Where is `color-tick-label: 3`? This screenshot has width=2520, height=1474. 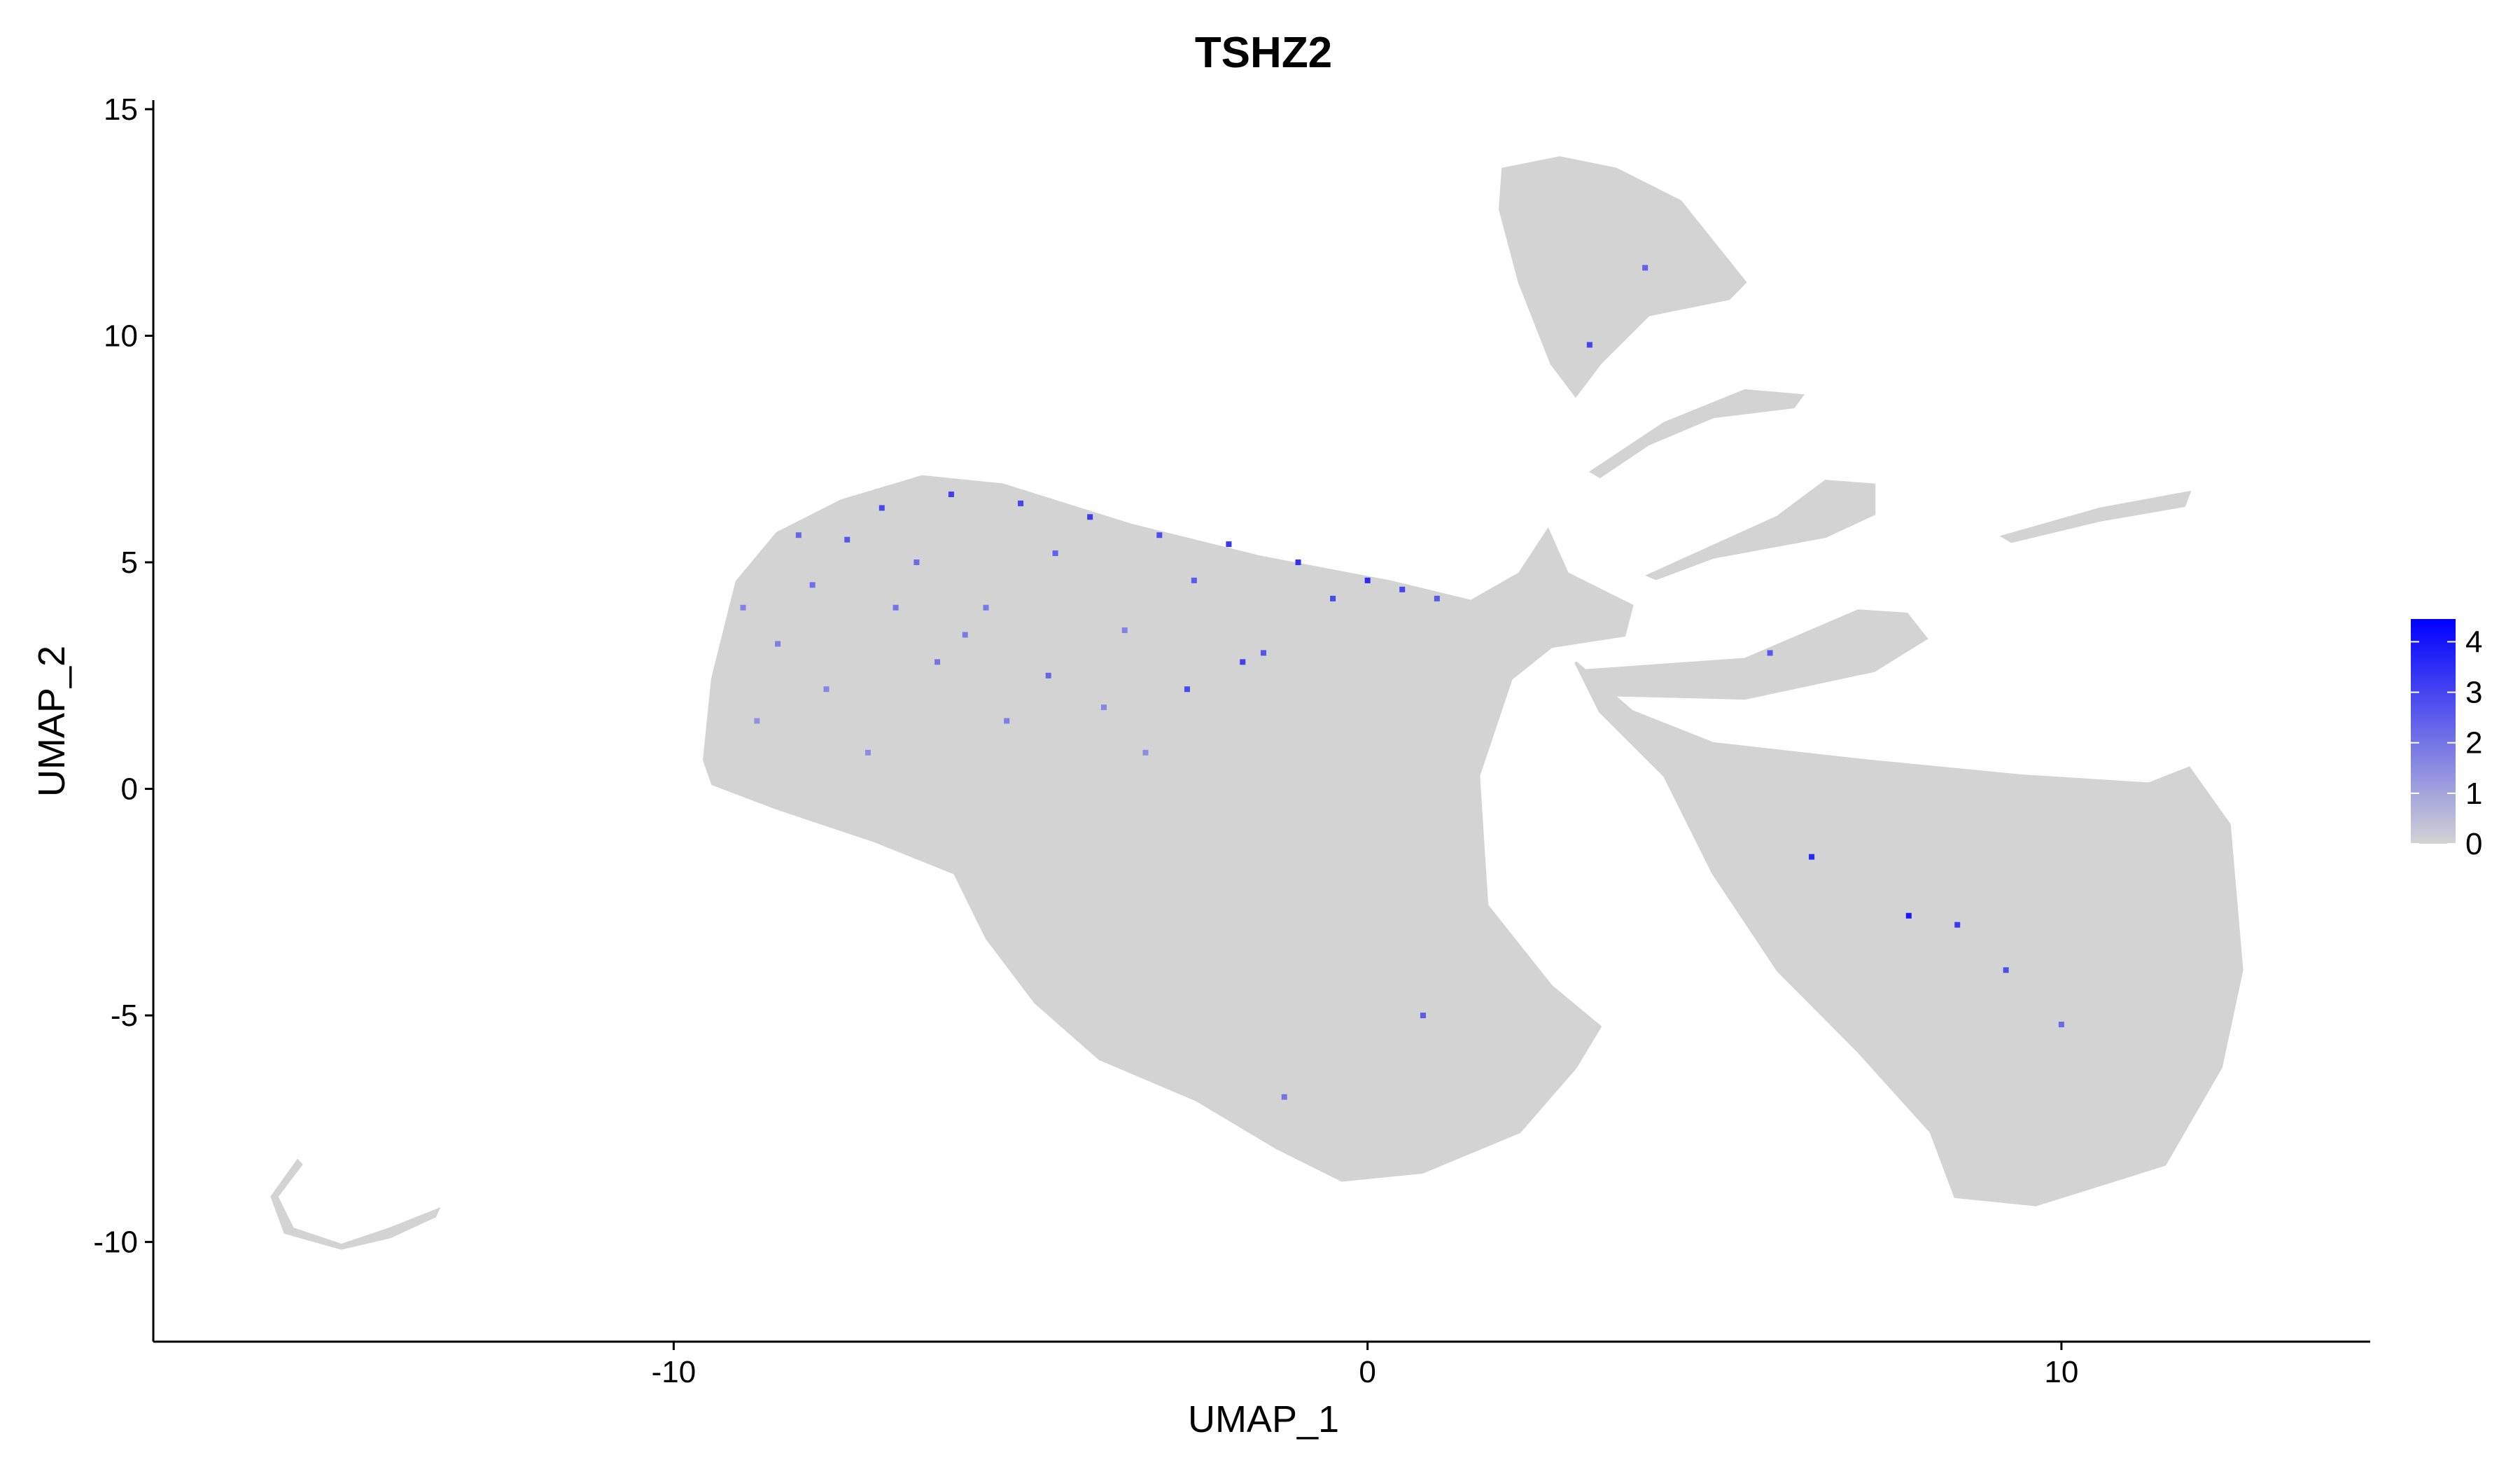 color-tick-label: 3 is located at coordinates (2473, 693).